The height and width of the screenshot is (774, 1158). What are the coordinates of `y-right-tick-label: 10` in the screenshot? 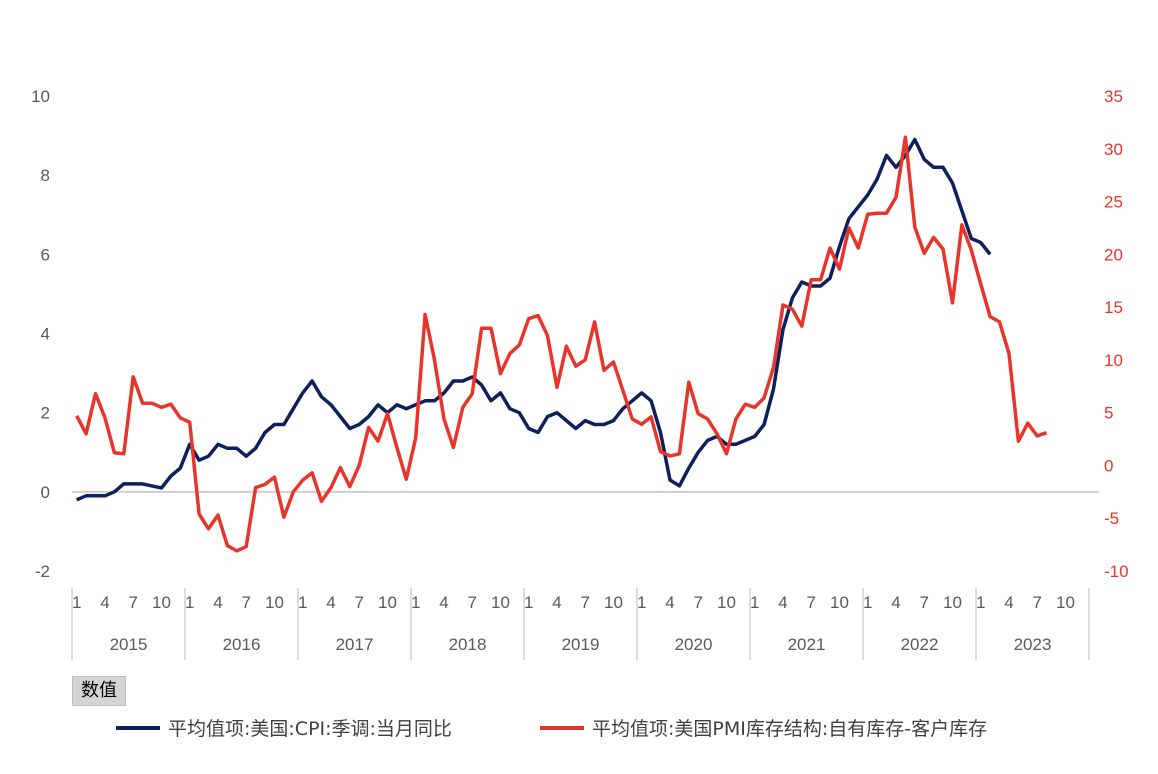 It's located at (1113, 360).